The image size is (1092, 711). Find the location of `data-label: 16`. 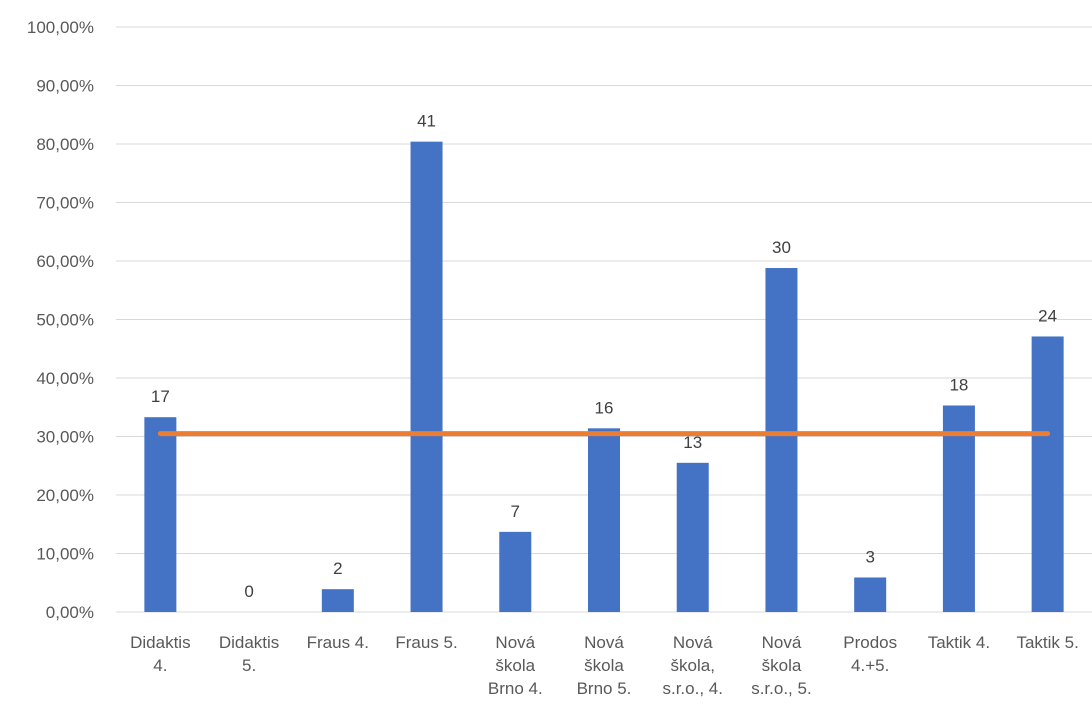

data-label: 16 is located at coordinates (604, 407).